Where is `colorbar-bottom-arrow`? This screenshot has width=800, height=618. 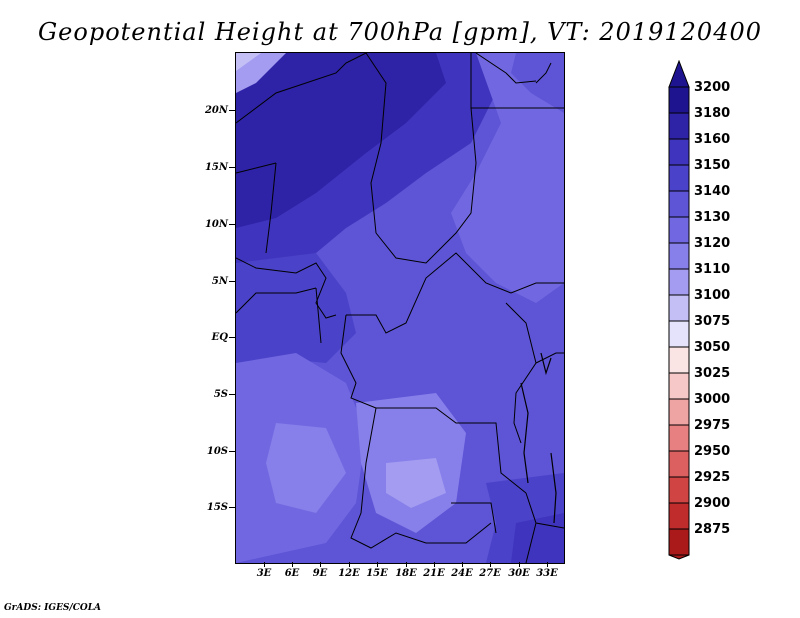
colorbar-bottom-arrow is located at coordinates (679, 557).